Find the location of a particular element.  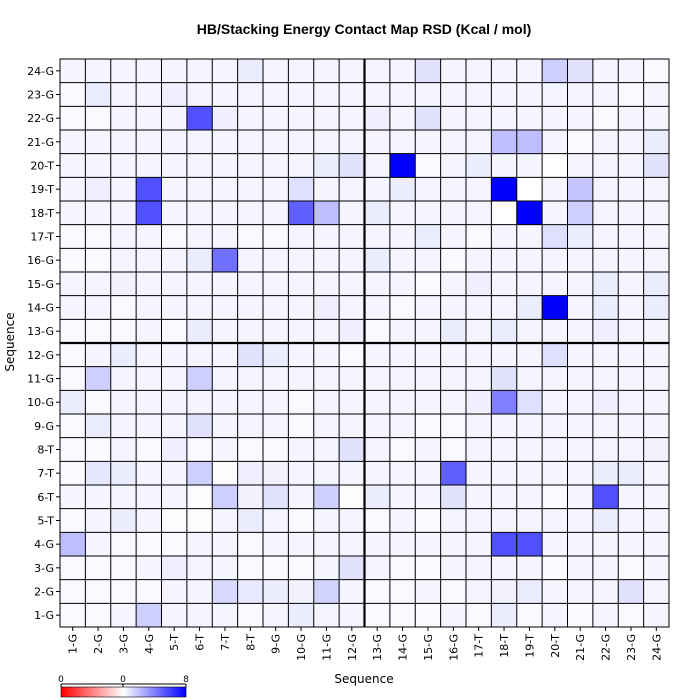

y-tick-label: 24-G is located at coordinates (40, 71).